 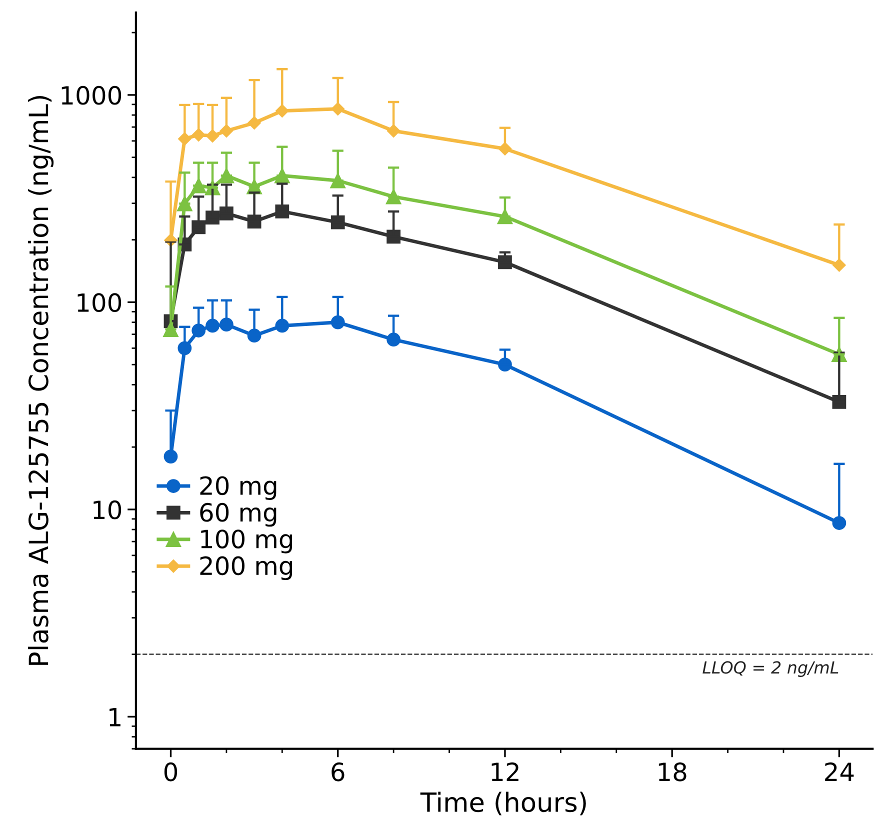 I want to click on legend-label: 100 mg, so click(x=246, y=542).